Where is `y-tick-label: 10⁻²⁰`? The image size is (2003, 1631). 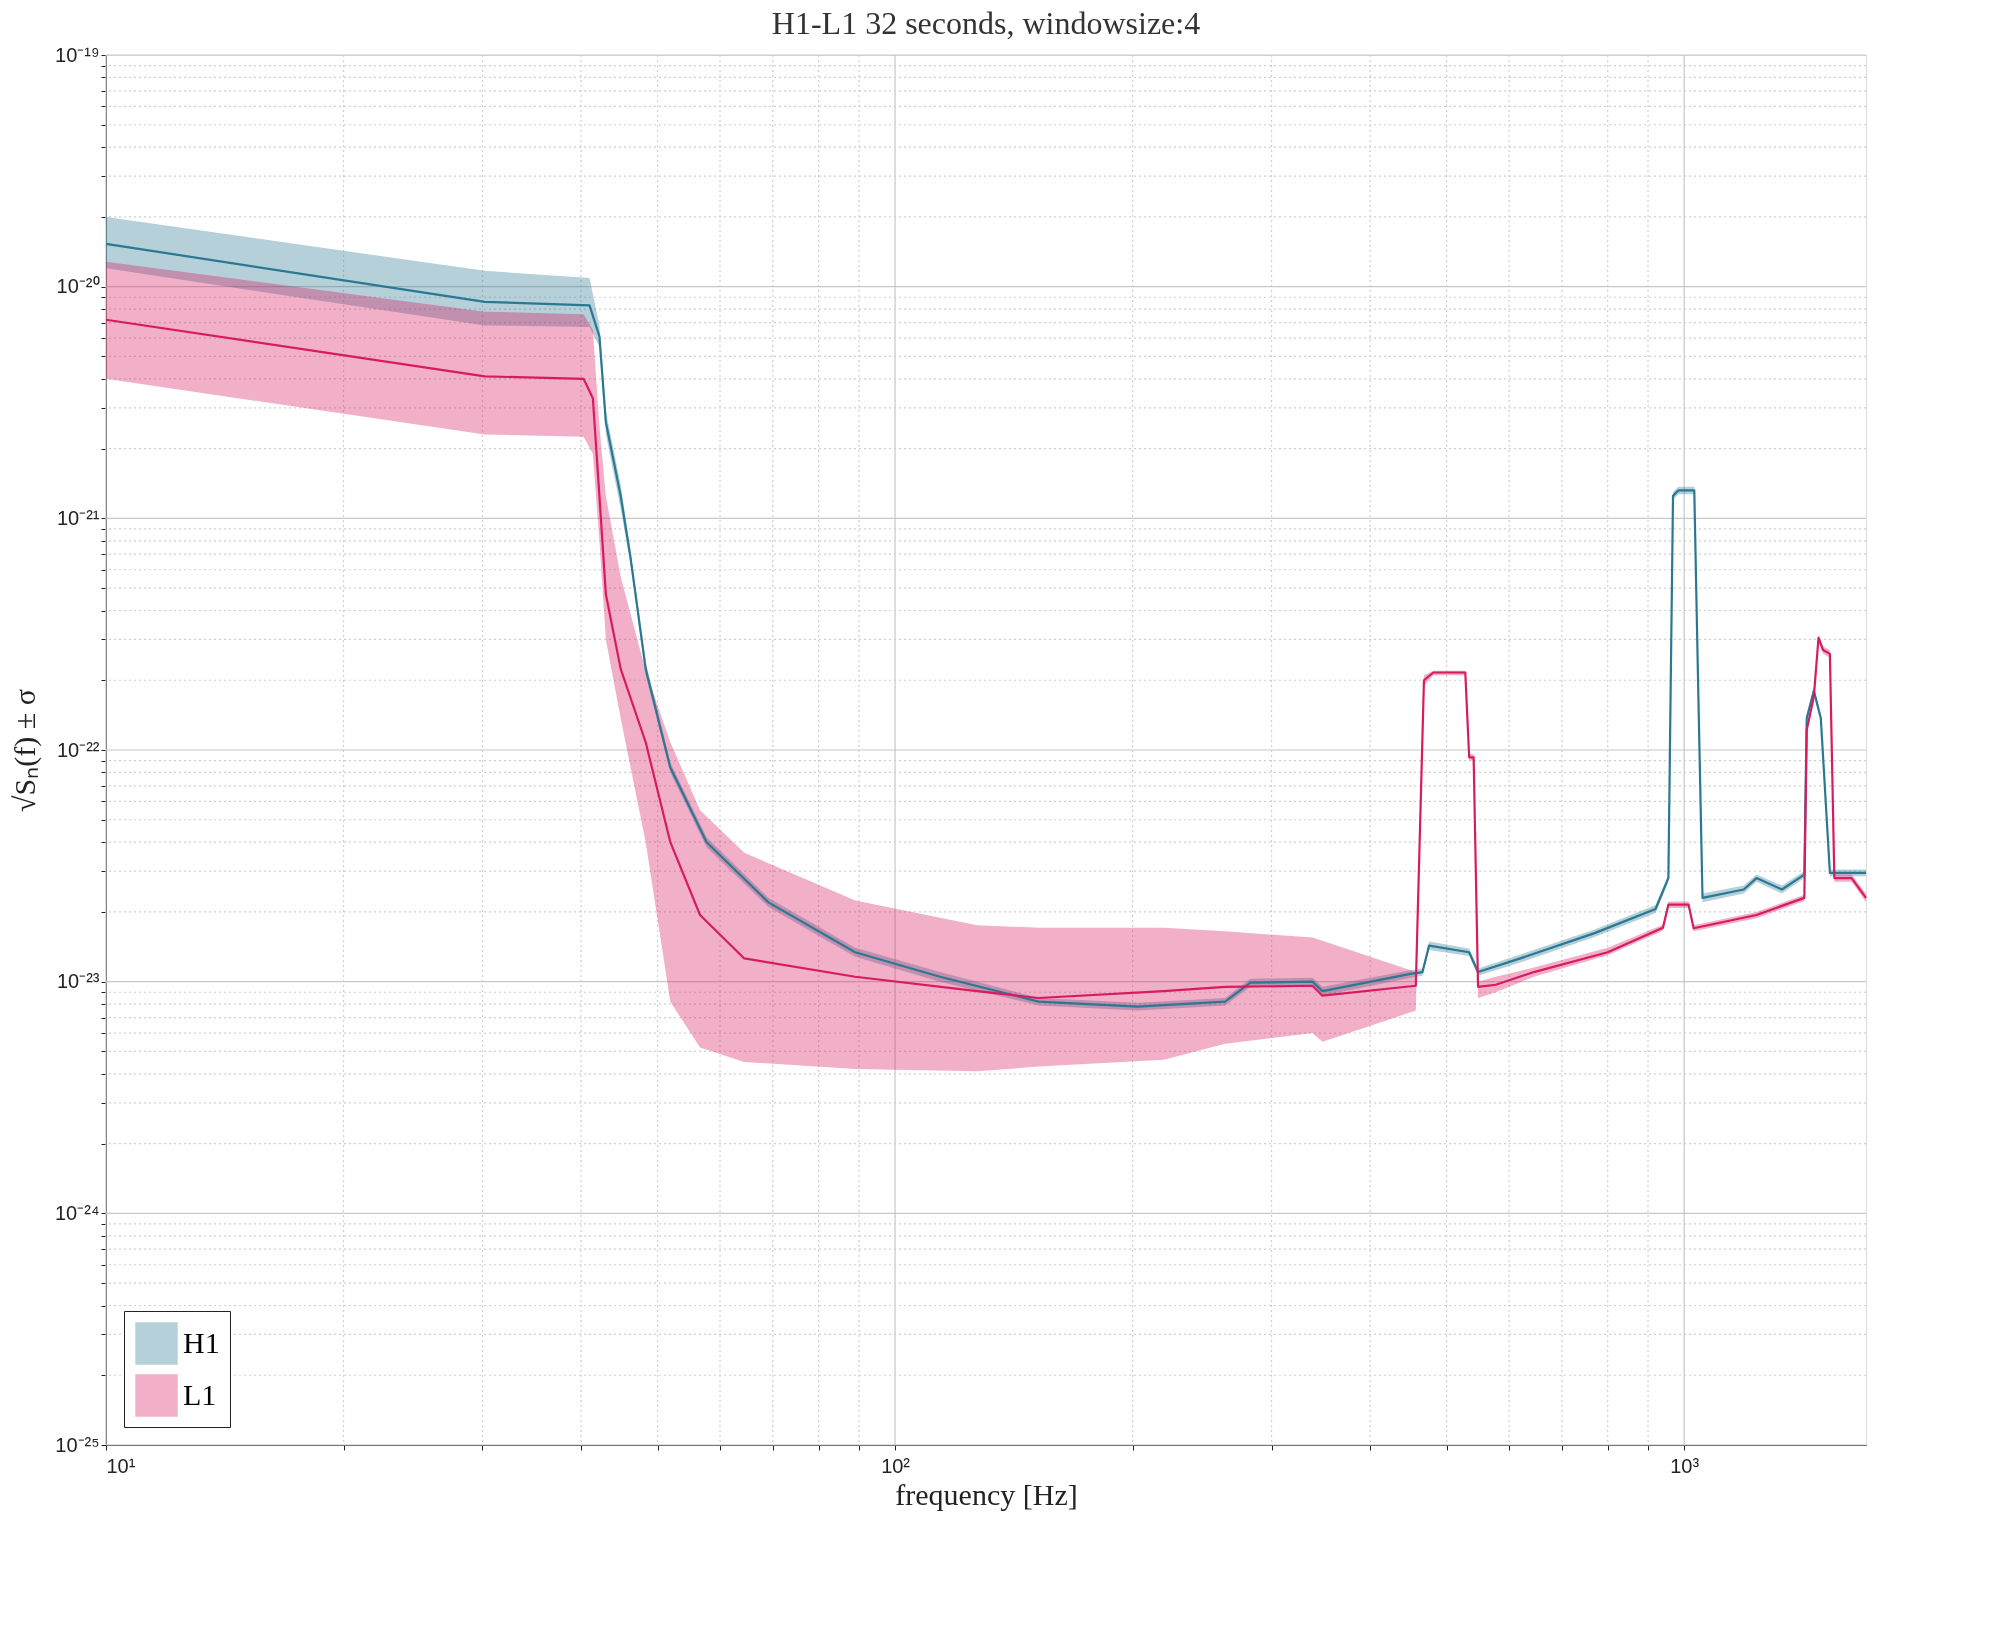
y-tick-label: 10⁻²⁰ is located at coordinates (78, 286).